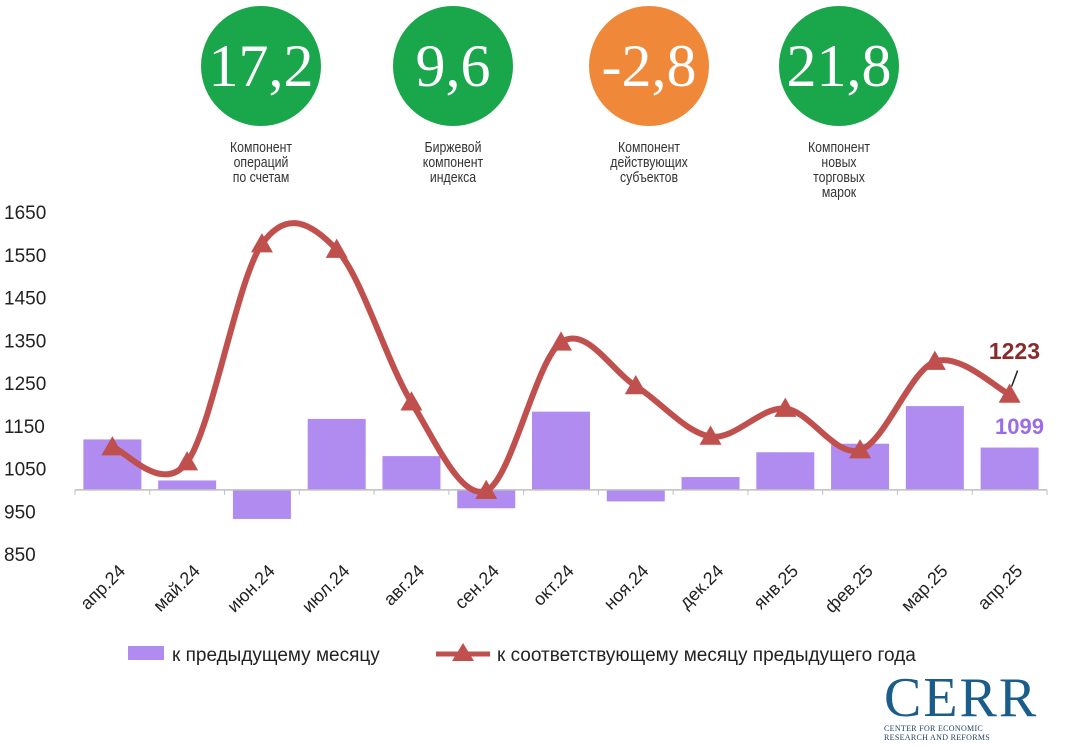 The height and width of the screenshot is (746, 1070). Describe the element at coordinates (261, 66) in the screenshot. I see `kpi-circle: 17,2` at that location.